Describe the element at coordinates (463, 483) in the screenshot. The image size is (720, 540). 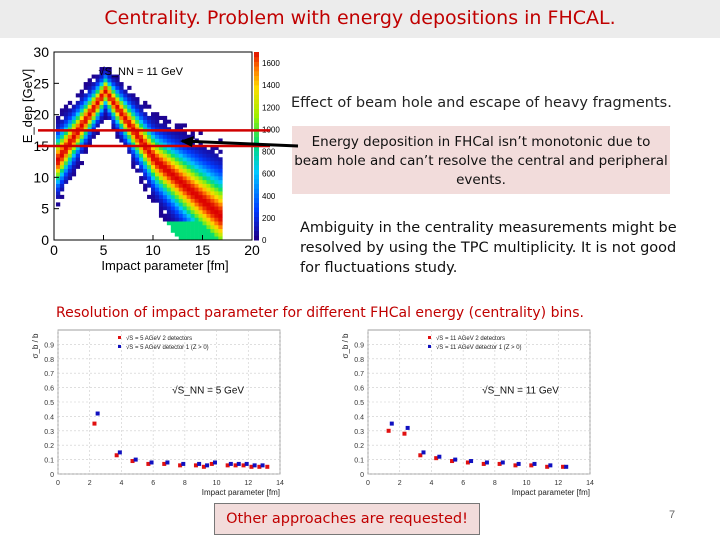
I see `x-tick-label: 6` at that location.